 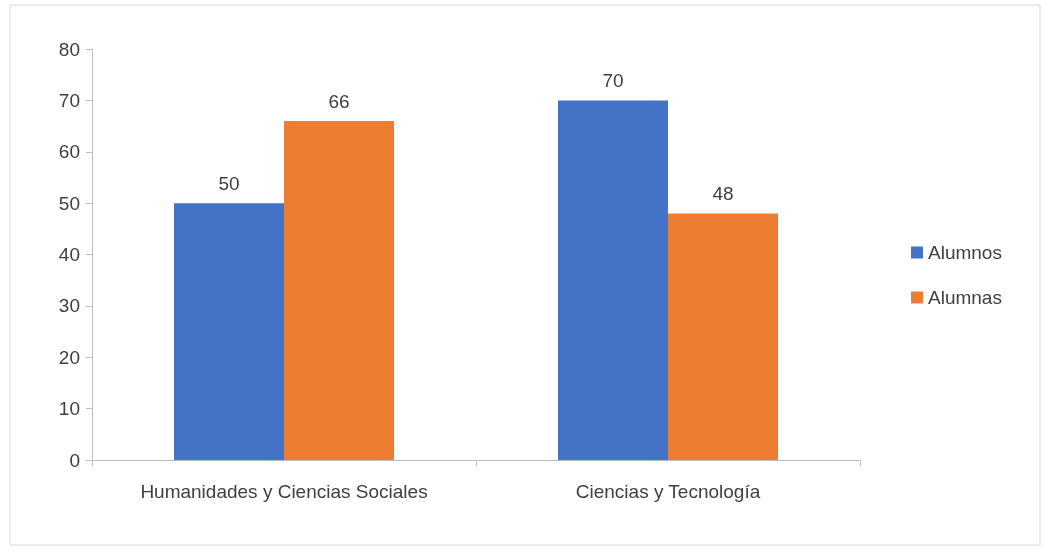 I want to click on x-tick-label: Ciencias y Tecnología, so click(x=668, y=491).